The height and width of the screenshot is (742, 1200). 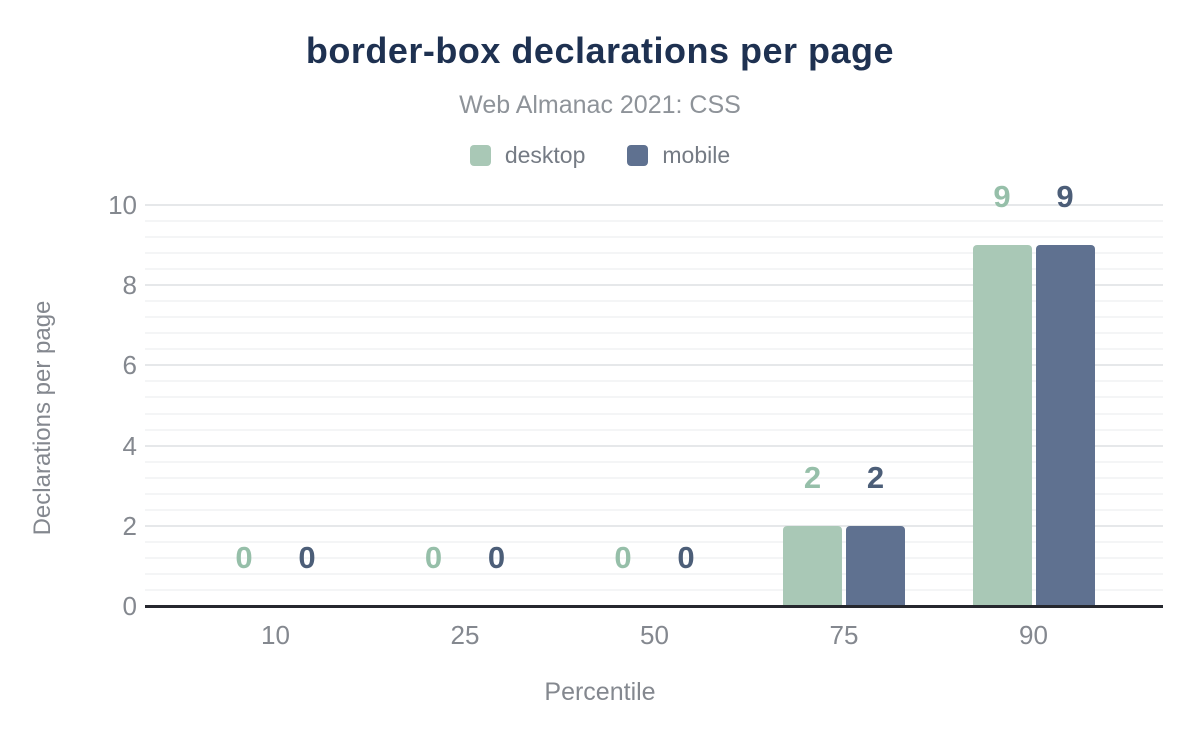 I want to click on bar-value-label-desktop-75: 2, so click(x=812, y=477).